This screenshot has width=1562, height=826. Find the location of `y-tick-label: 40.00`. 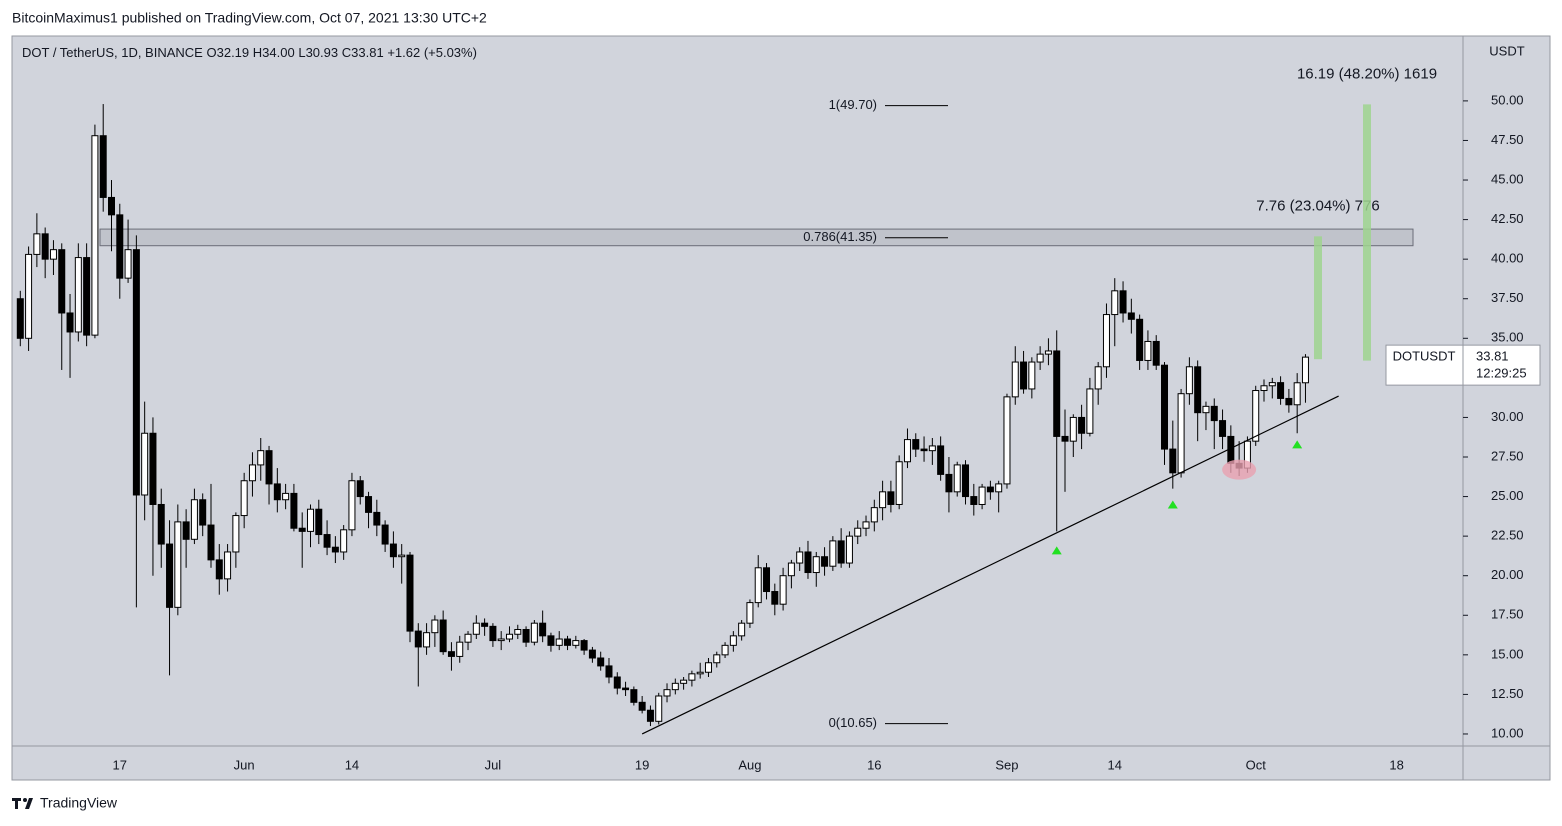

y-tick-label: 40.00 is located at coordinates (1507, 258).